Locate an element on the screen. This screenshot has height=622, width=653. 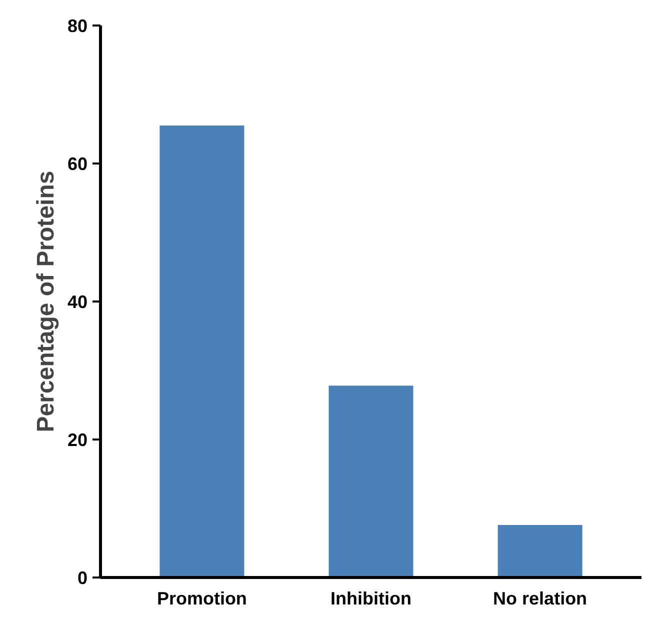
y-tick-label: 60 is located at coordinates (77, 164).